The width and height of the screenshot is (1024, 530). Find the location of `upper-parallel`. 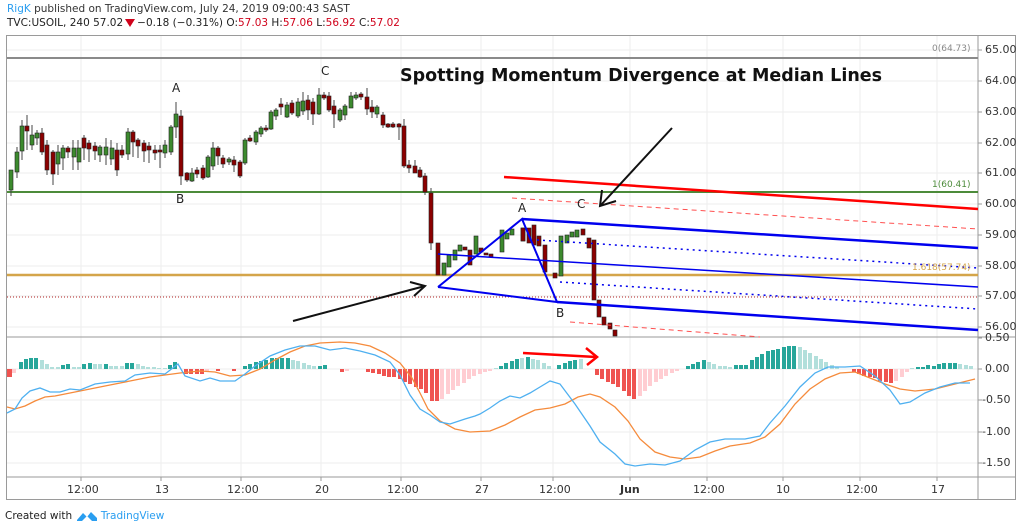

upper-parallel is located at coordinates (750, 233).